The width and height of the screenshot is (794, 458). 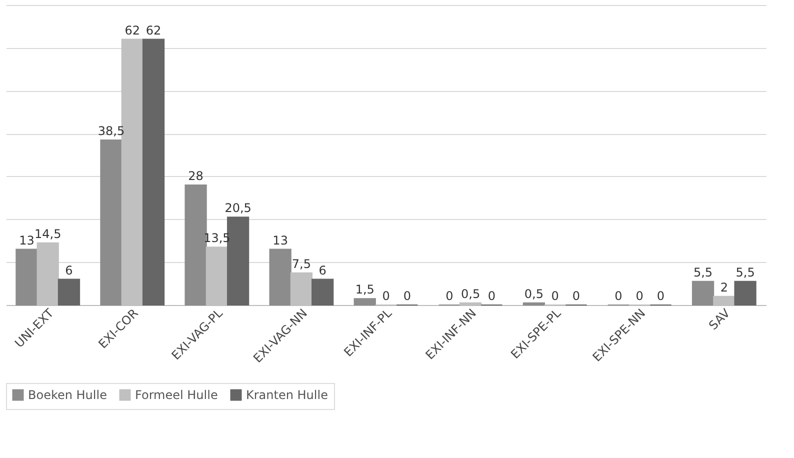 I want to click on data-label: 20,5, so click(x=238, y=208).